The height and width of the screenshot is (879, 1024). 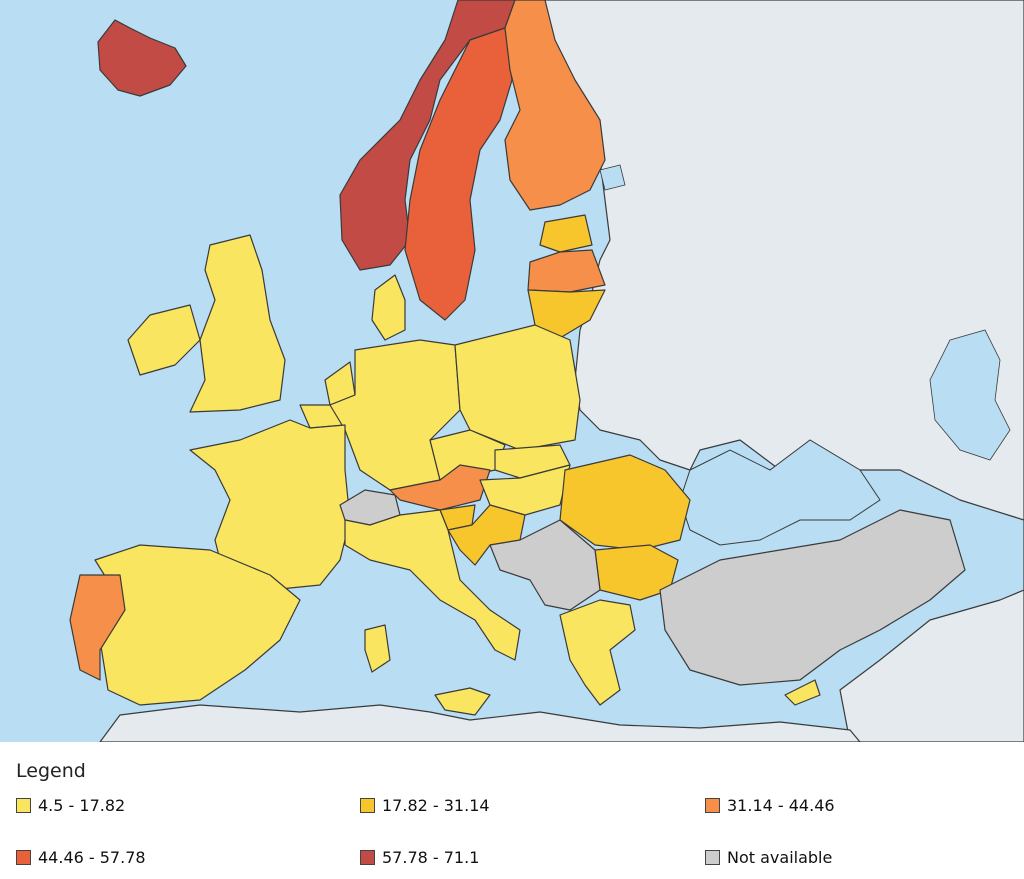 I want to click on legend-item-1: 4.5 - 17.82, so click(x=70, y=805).